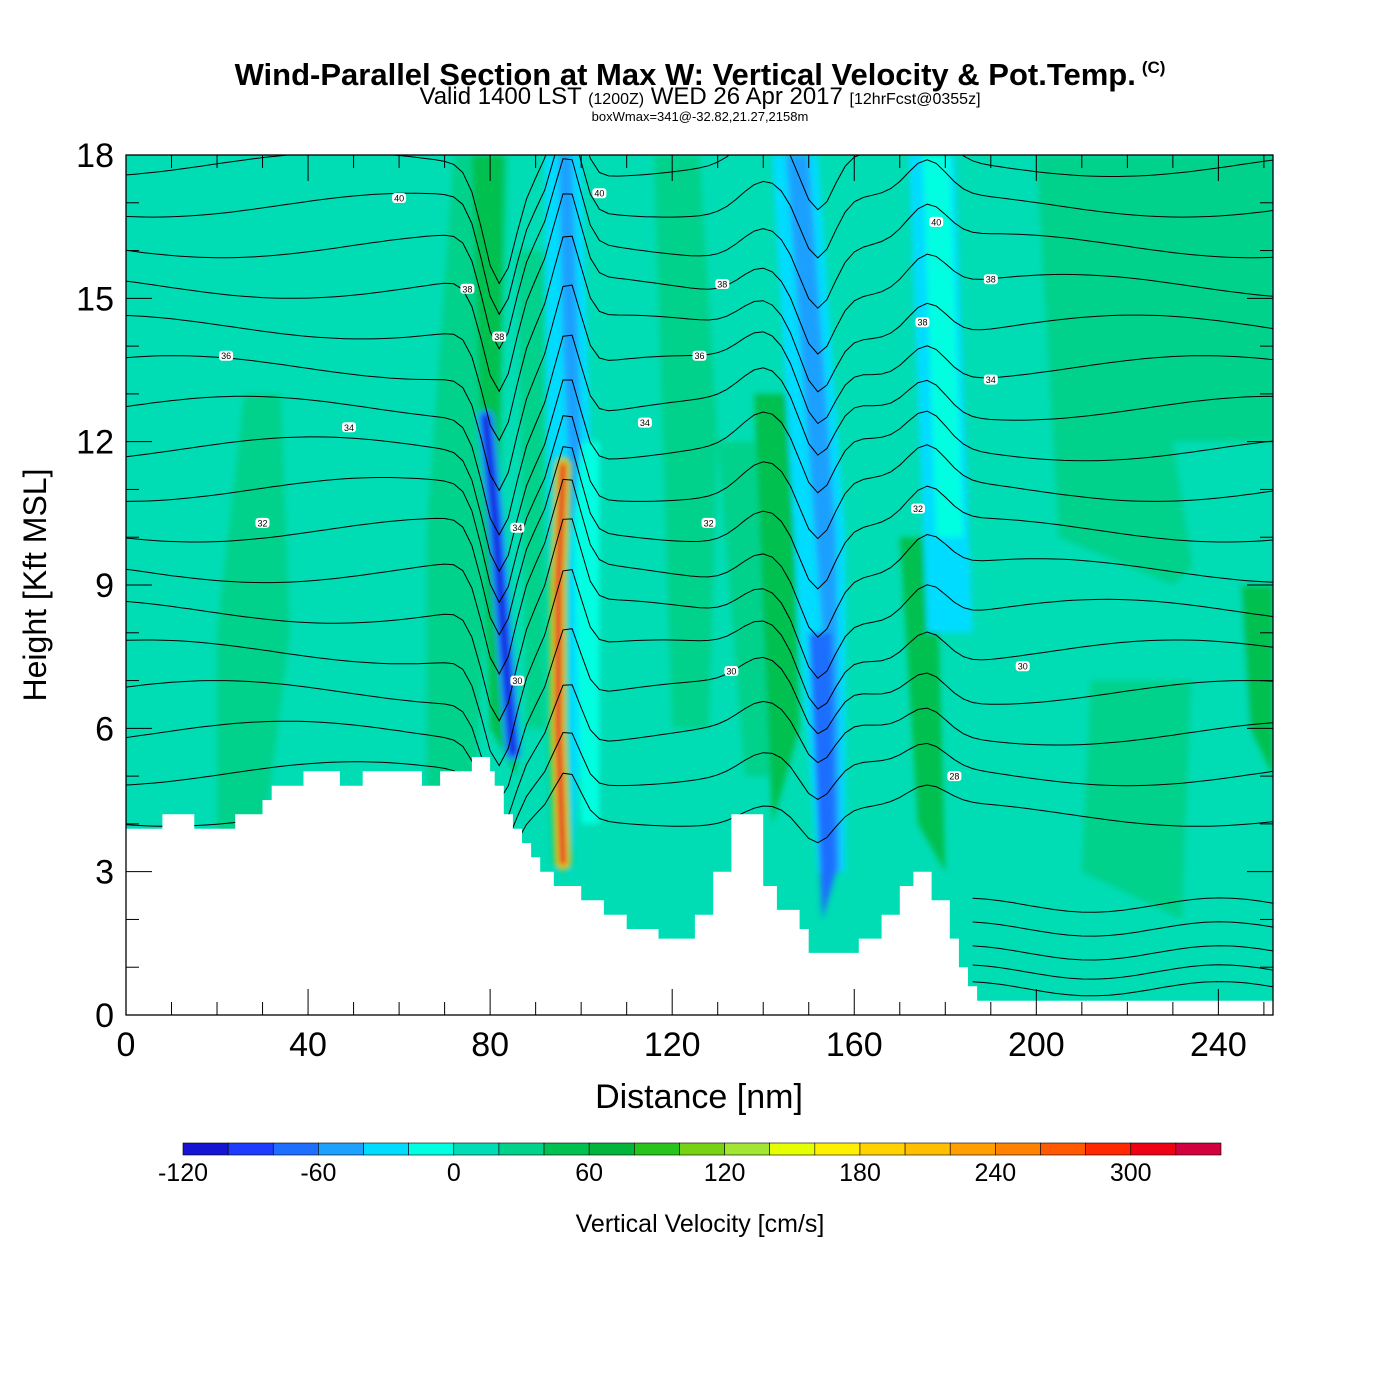  I want to click on svg-text: 28, so click(954, 777).